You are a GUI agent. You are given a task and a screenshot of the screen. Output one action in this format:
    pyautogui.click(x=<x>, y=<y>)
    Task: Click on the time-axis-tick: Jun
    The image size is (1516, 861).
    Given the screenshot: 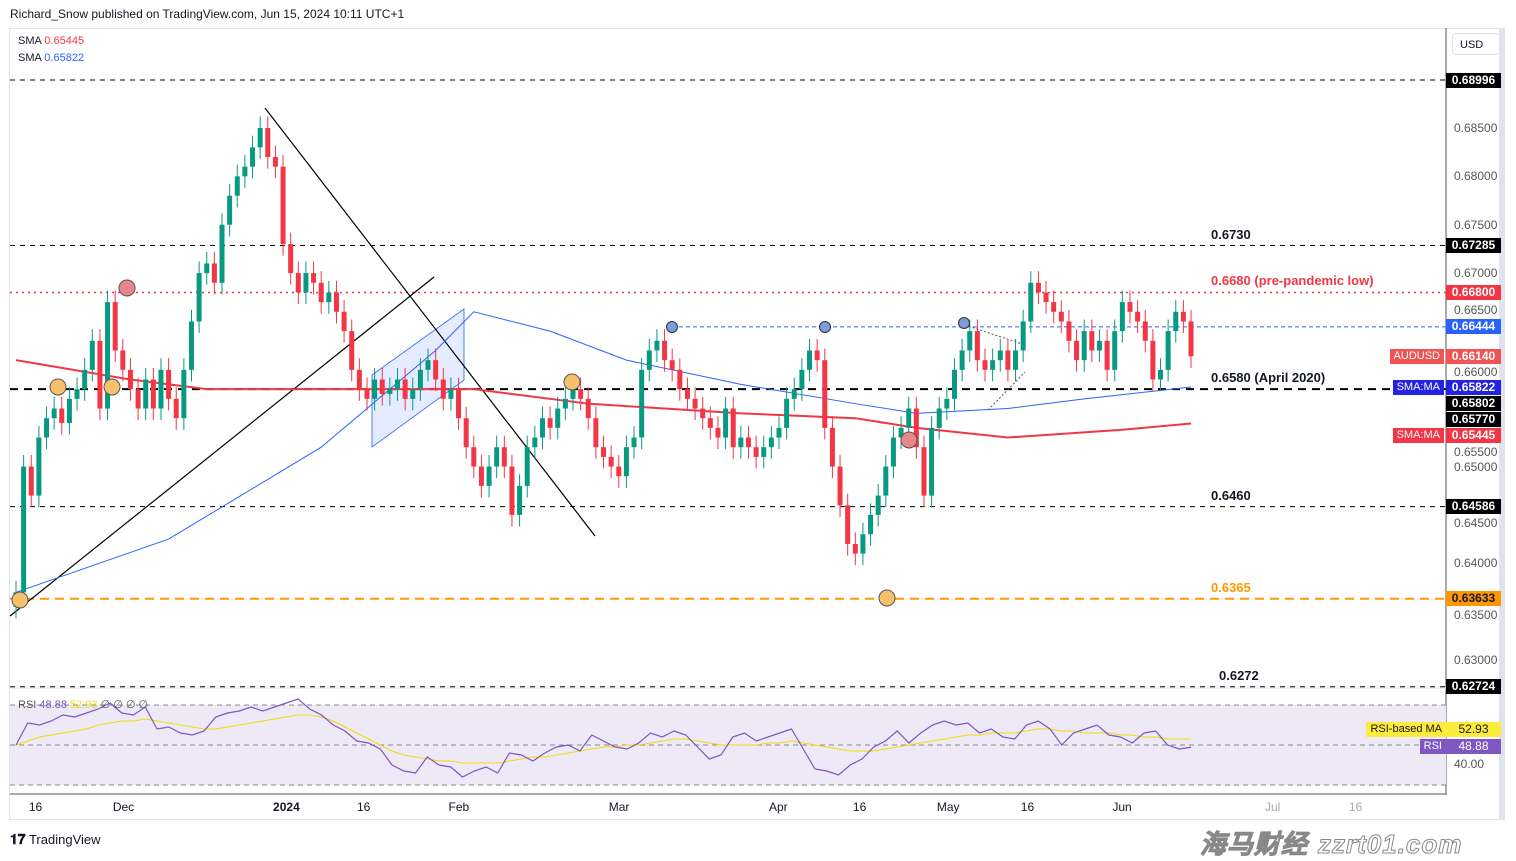 What is the action you would take?
    pyautogui.click(x=1122, y=807)
    